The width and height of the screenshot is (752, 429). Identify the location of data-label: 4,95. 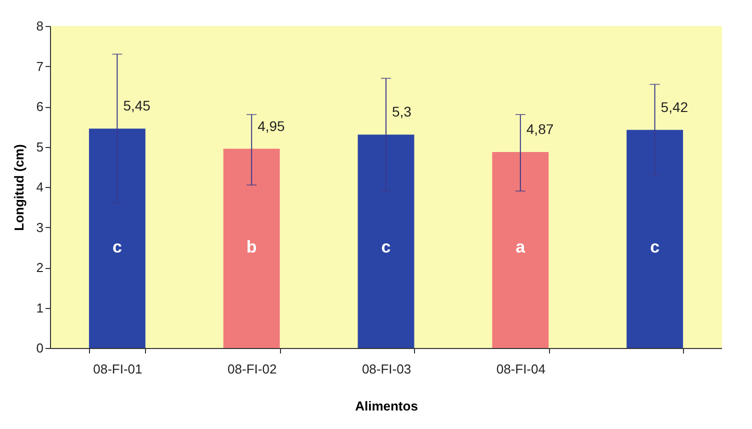
(272, 126).